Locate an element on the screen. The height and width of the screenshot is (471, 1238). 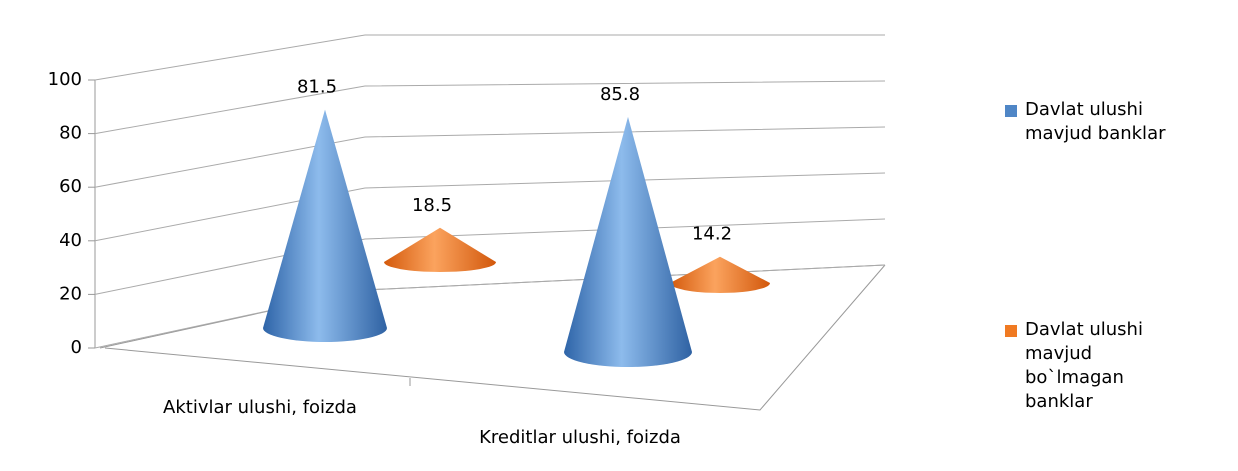
data-label: 85.8 is located at coordinates (620, 94).